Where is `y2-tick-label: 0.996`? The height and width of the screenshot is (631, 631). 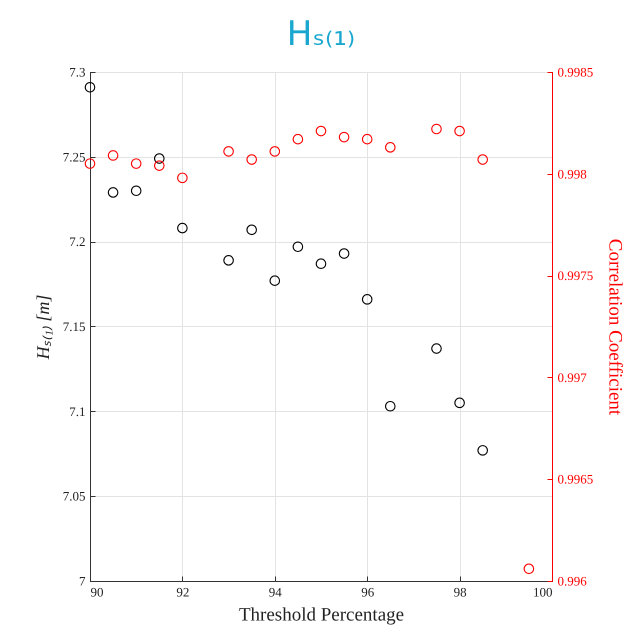 y2-tick-label: 0.996 is located at coordinates (573, 581).